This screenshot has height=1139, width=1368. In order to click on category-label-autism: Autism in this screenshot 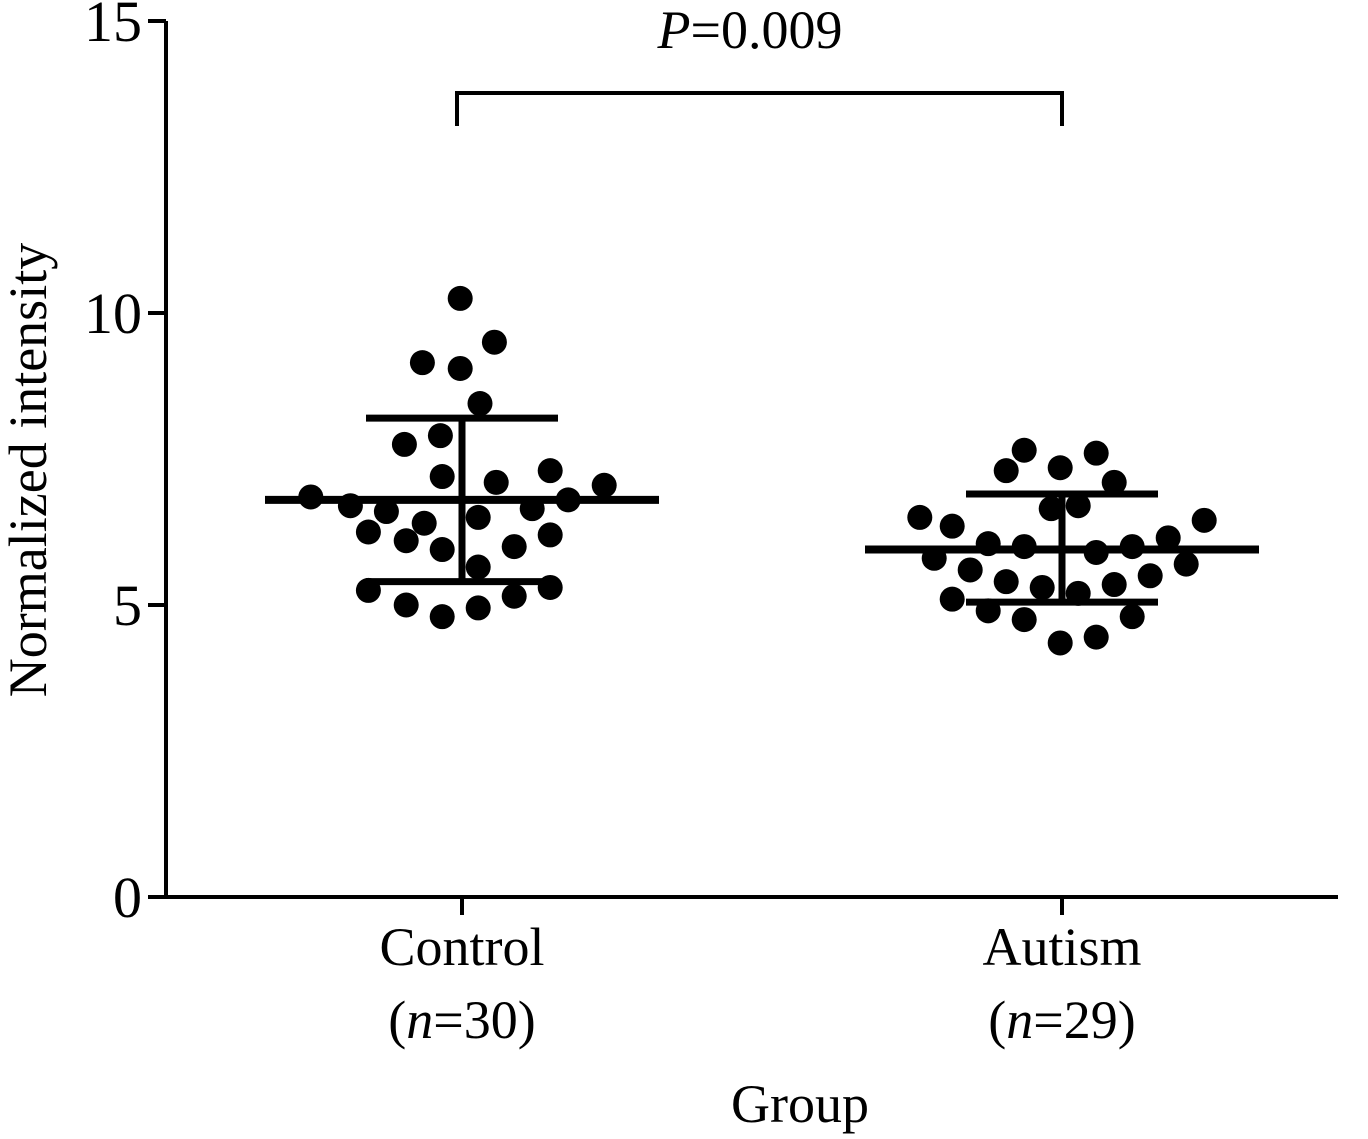, I will do `click(1061, 947)`.